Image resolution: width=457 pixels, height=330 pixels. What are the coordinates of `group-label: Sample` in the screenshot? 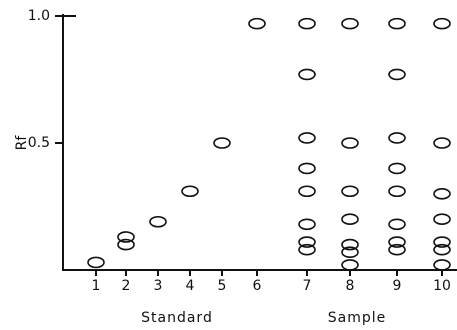 It's located at (357, 318).